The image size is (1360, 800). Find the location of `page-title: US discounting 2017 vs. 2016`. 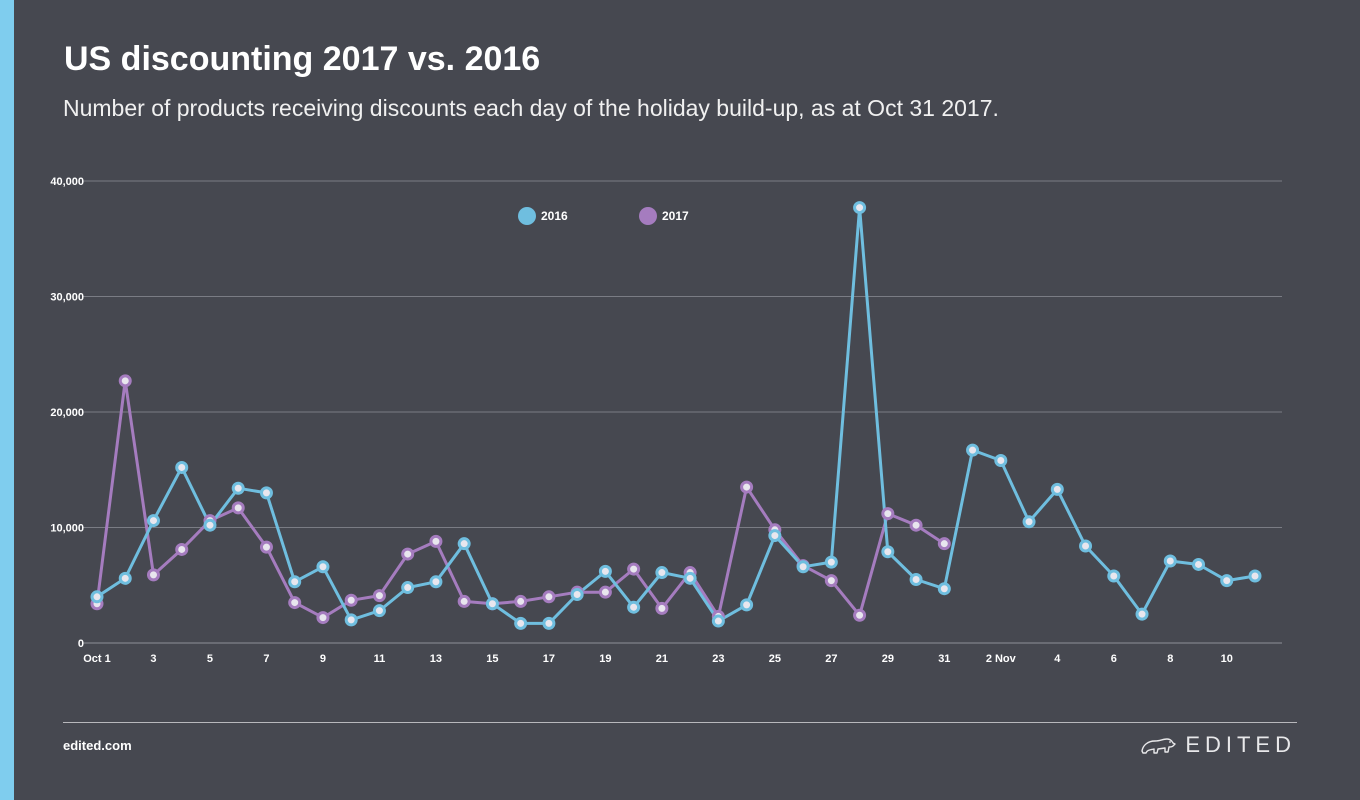

page-title: US discounting 2017 vs. 2016 is located at coordinates (302, 59).